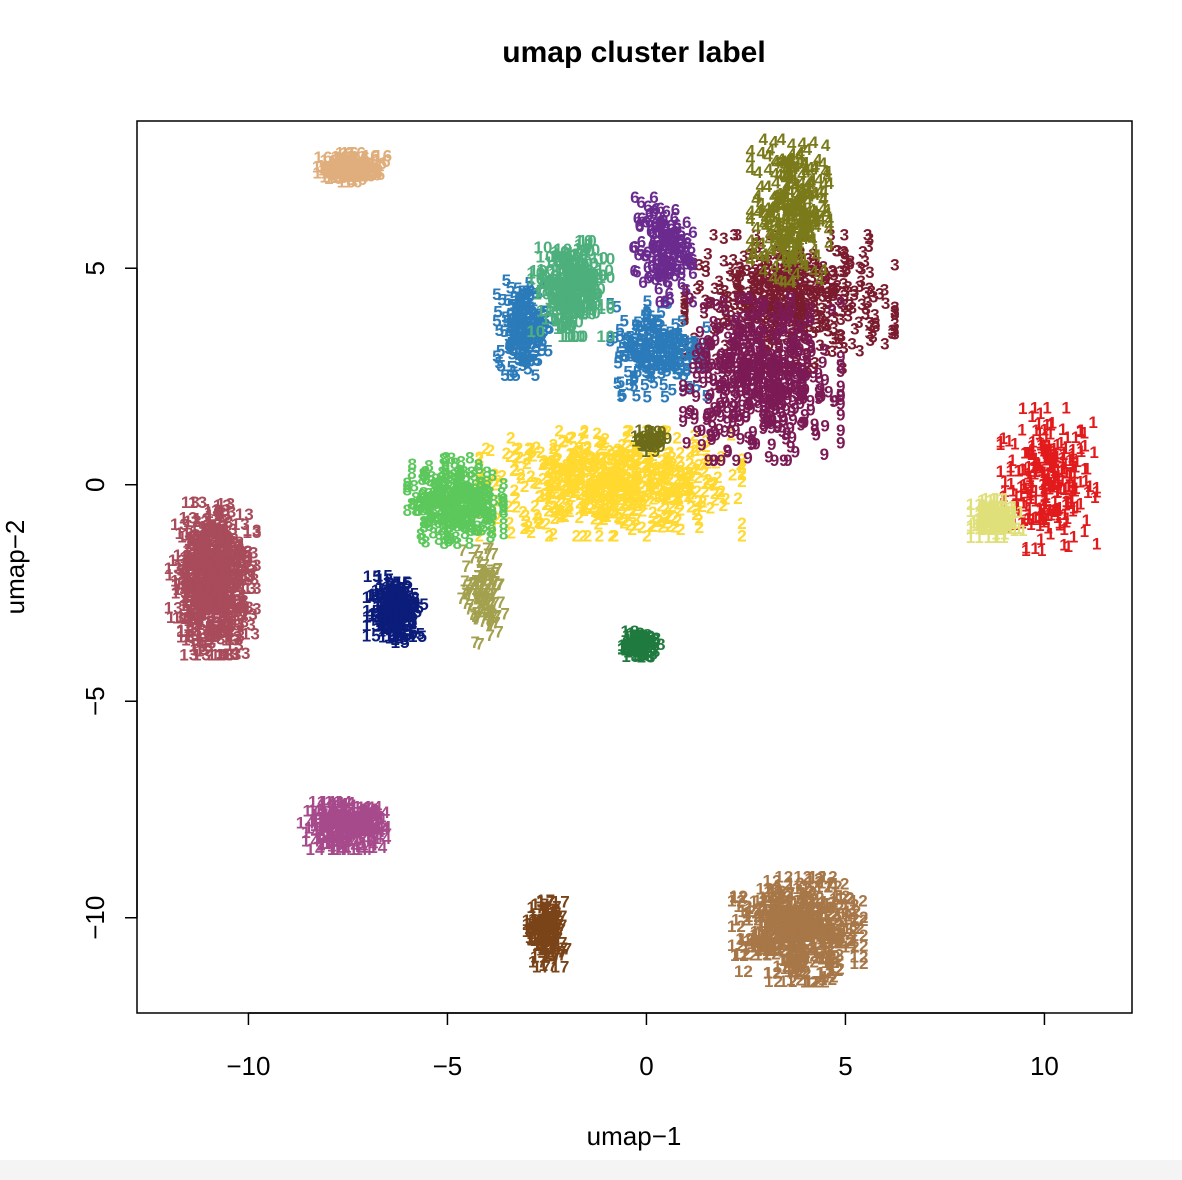  Describe the element at coordinates (95, 268) in the screenshot. I see `y-tick-label: 5` at that location.